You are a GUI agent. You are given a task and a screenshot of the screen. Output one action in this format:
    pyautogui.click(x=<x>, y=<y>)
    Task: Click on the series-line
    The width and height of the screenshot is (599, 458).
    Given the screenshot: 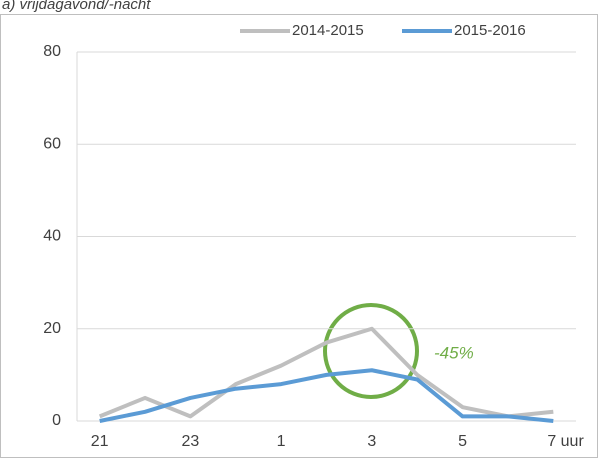 What is the action you would take?
    pyautogui.click(x=326, y=395)
    